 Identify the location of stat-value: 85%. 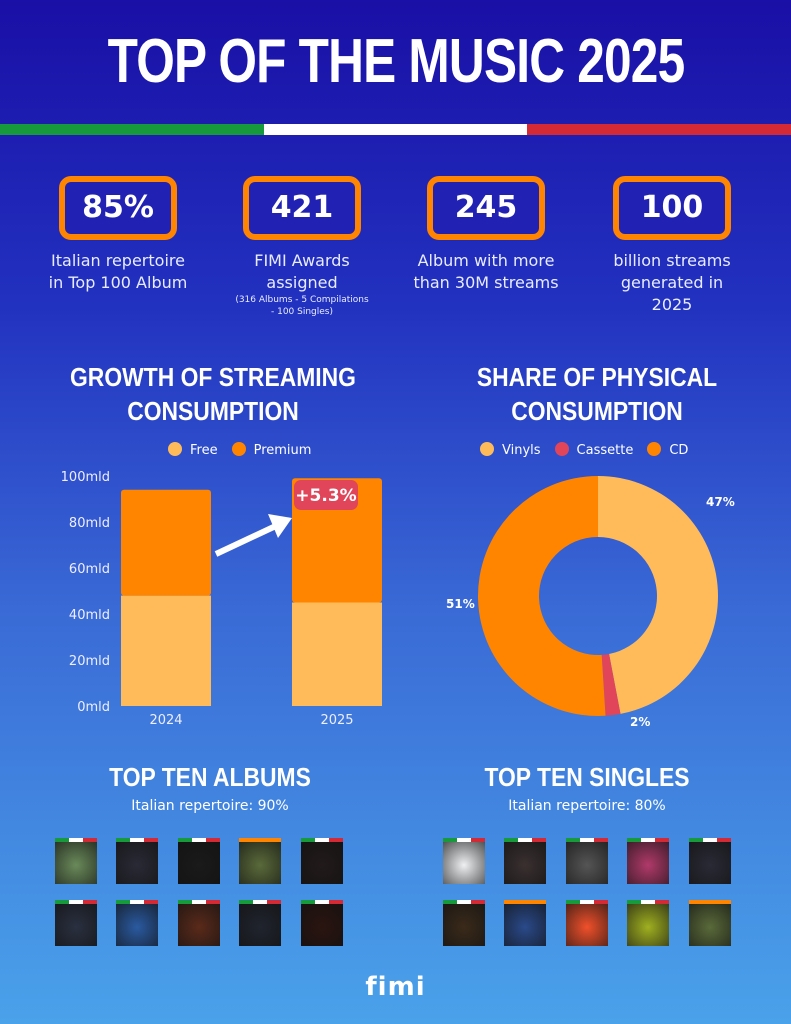
(118, 208).